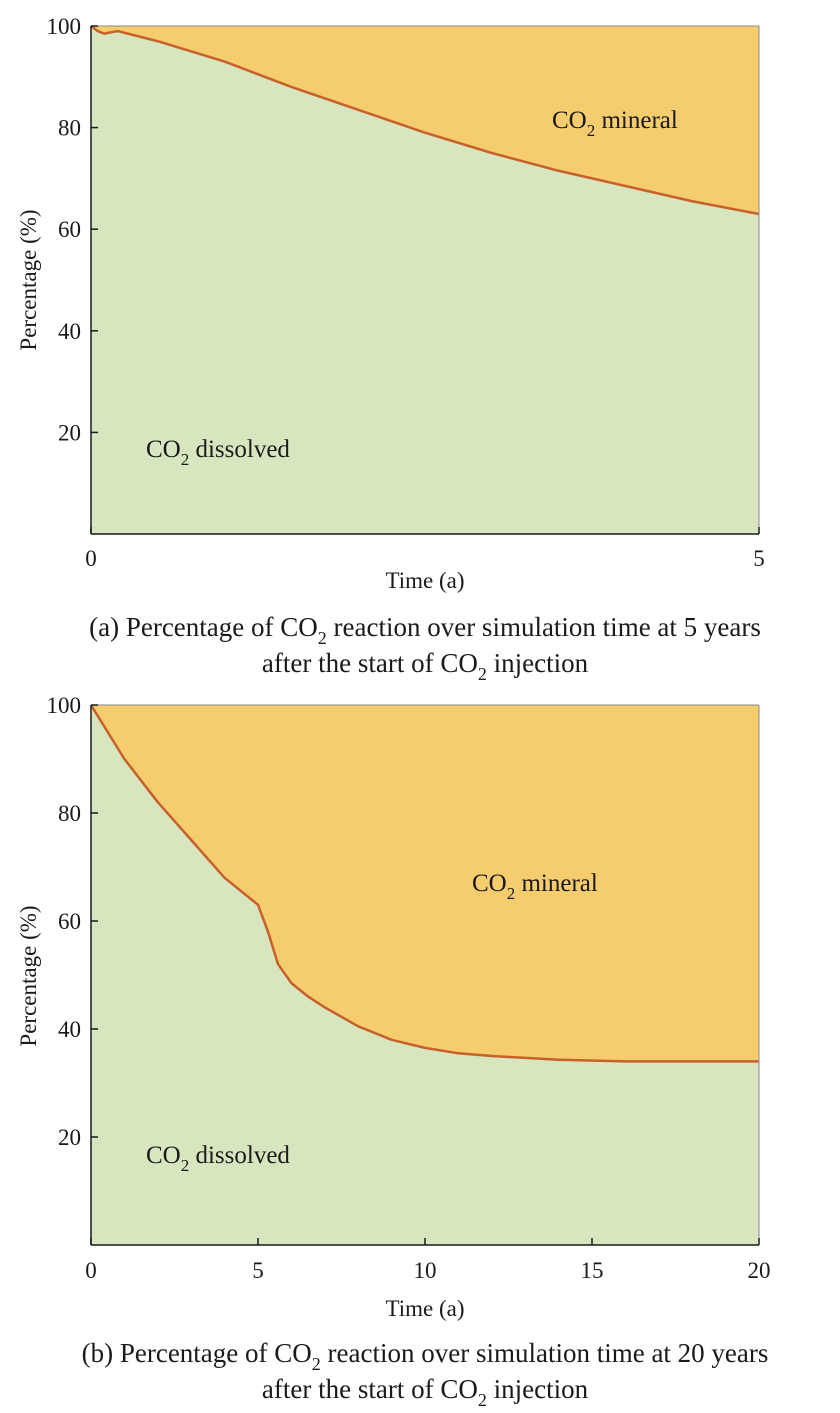 This screenshot has height=1413, width=840. What do you see at coordinates (424, 1308) in the screenshot?
I see `x-axis-title-b: Time (a)` at bounding box center [424, 1308].